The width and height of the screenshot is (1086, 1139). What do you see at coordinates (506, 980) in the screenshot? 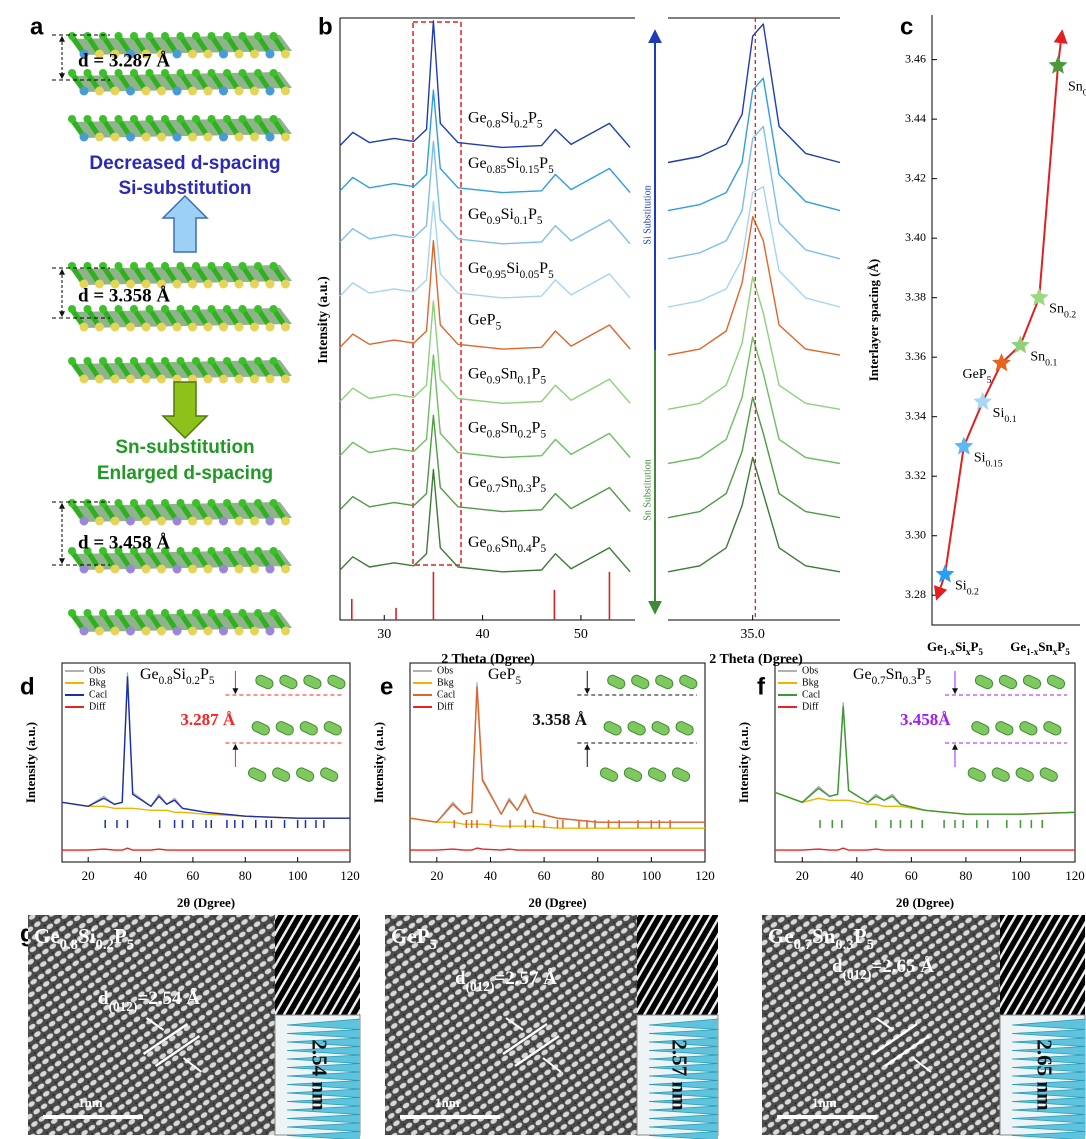
I see `tem-spacing: d(012)=2.57 Å` at bounding box center [506, 980].